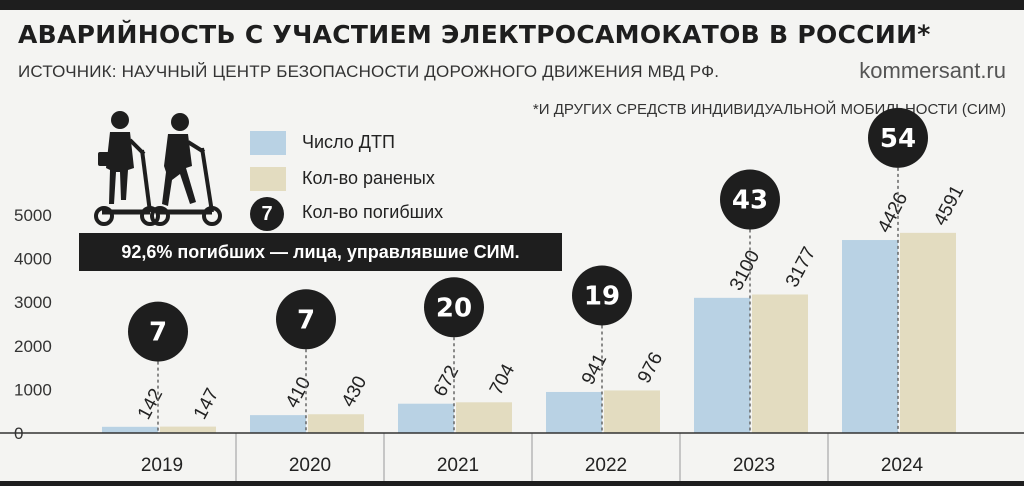 This screenshot has width=1024, height=486. What do you see at coordinates (33, 215) in the screenshot?
I see `y-tick-label: 5000` at bounding box center [33, 215].